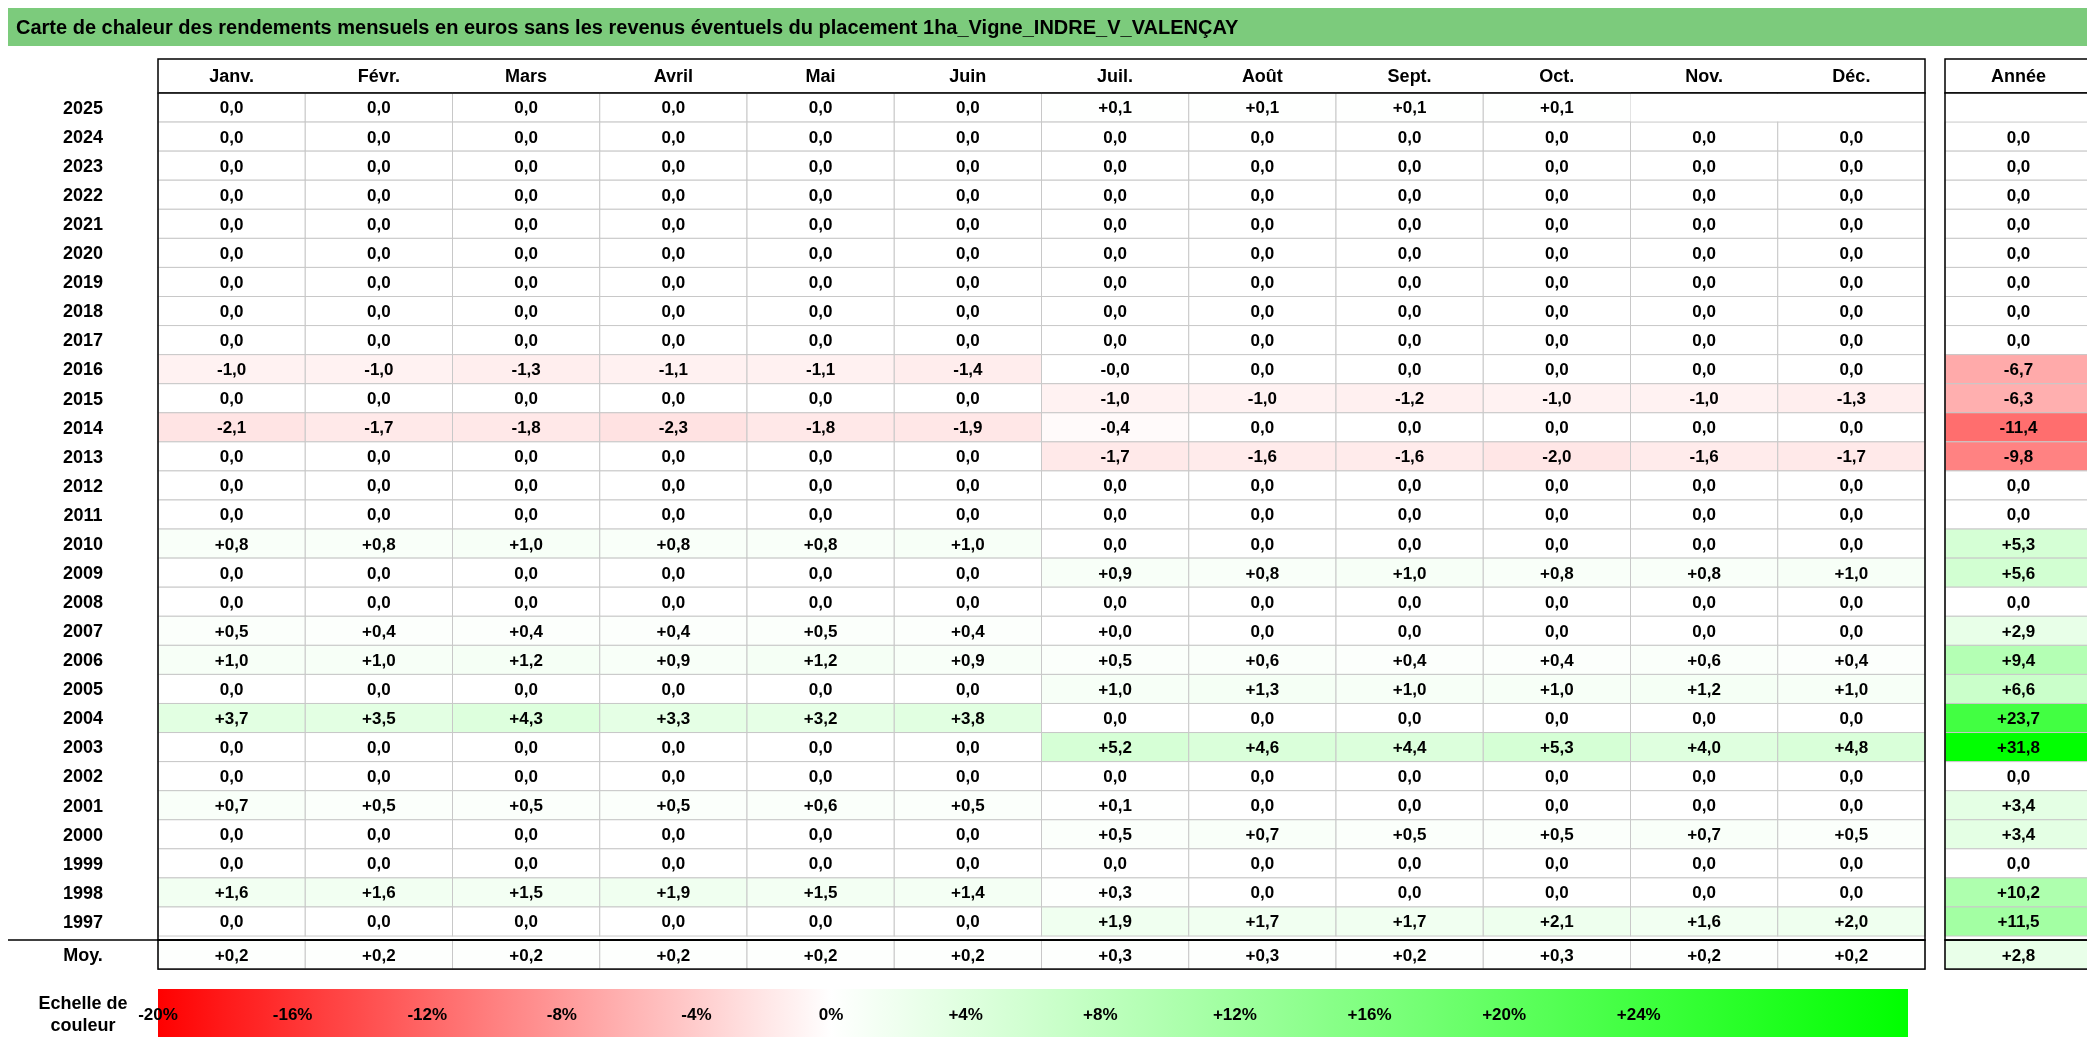 The width and height of the screenshot is (2087, 1037). What do you see at coordinates (83, 805) in the screenshot?
I see `y-tick-label: 2001` at bounding box center [83, 805].